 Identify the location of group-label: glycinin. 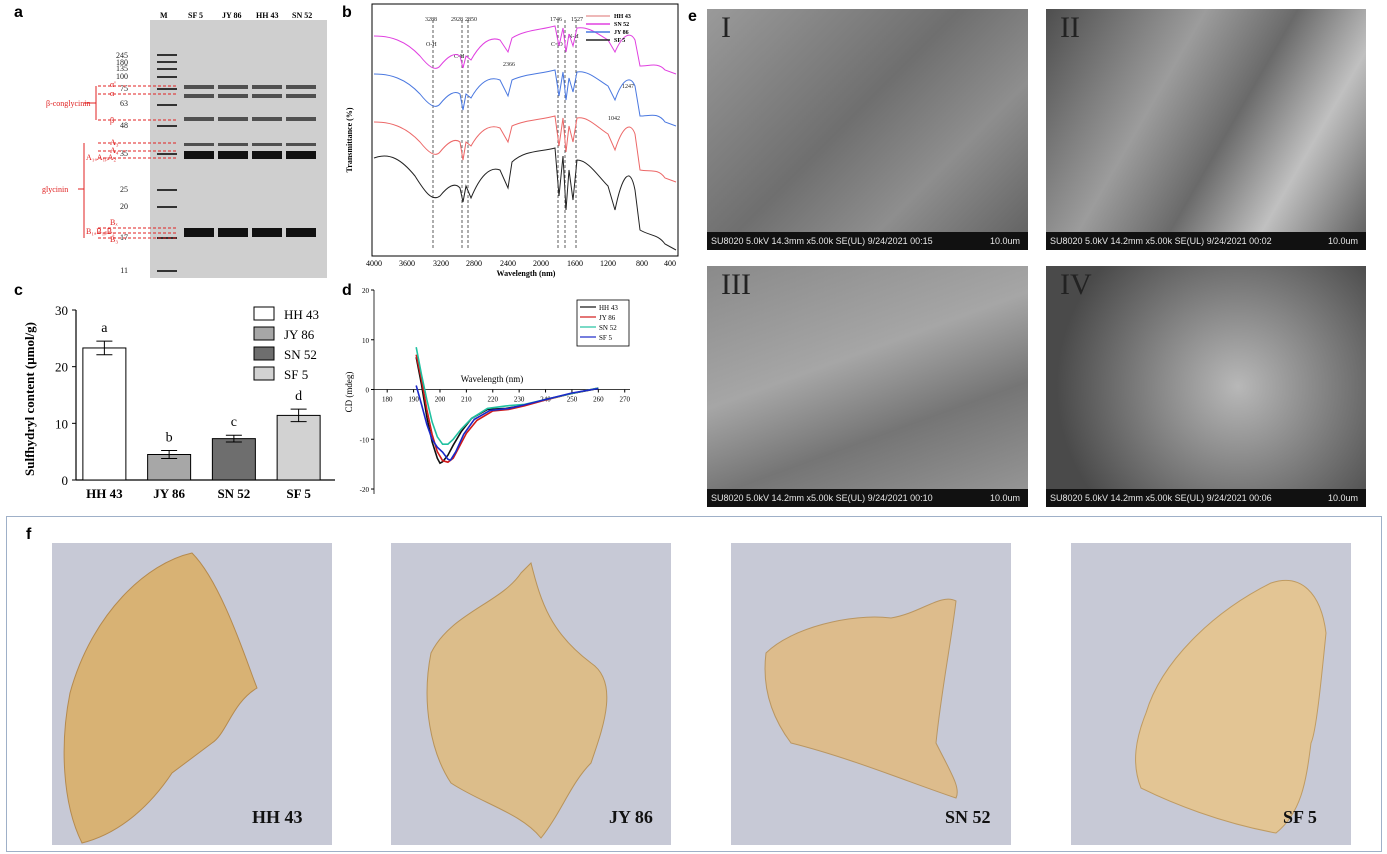
(55, 189).